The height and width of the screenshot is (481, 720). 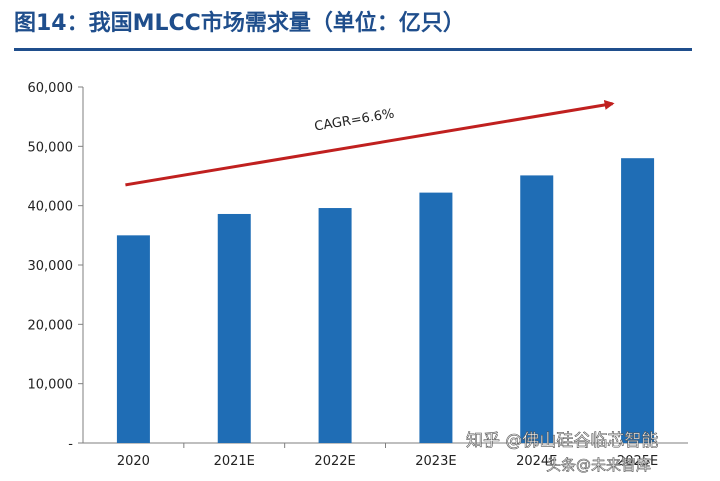 I want to click on bar-2025E, so click(x=638, y=300).